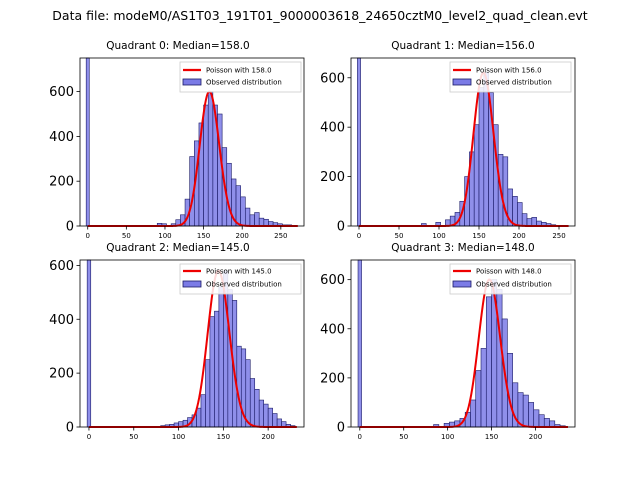 This screenshot has width=640, height=480. Describe the element at coordinates (87, 236) in the screenshot. I see `x-tick-label: 0` at that location.